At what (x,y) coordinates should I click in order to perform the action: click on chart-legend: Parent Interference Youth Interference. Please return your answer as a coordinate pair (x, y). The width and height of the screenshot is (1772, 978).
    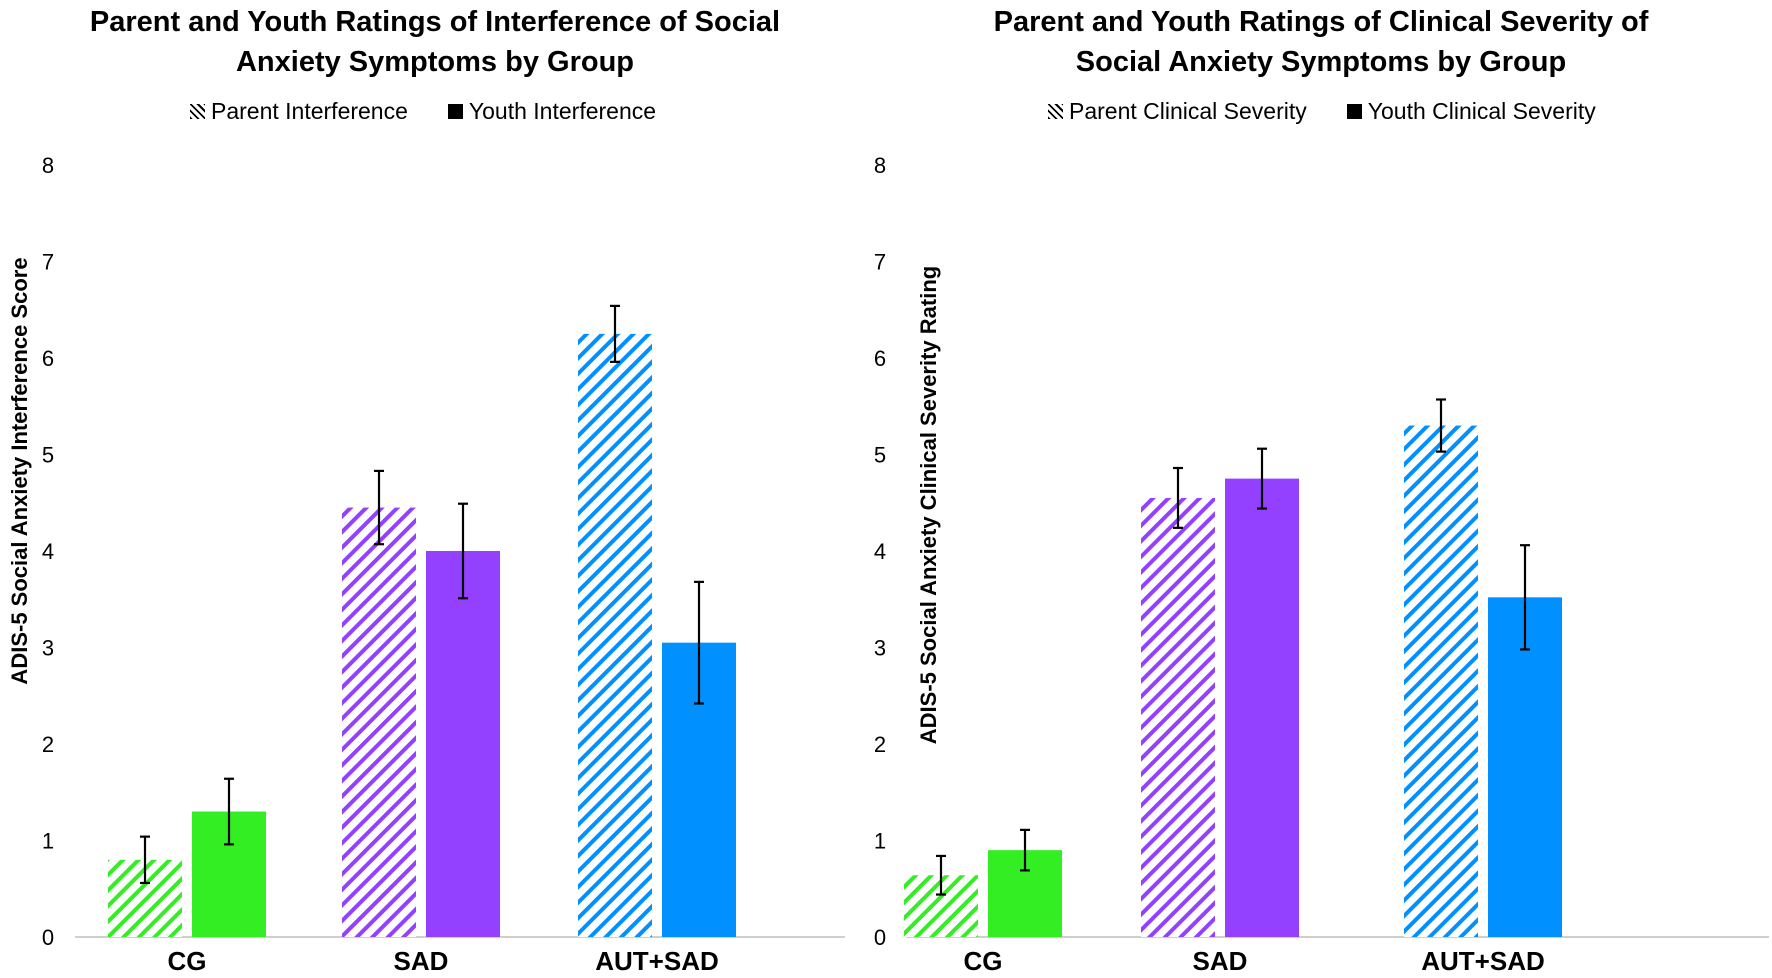
    Looking at the image, I should click on (423, 111).